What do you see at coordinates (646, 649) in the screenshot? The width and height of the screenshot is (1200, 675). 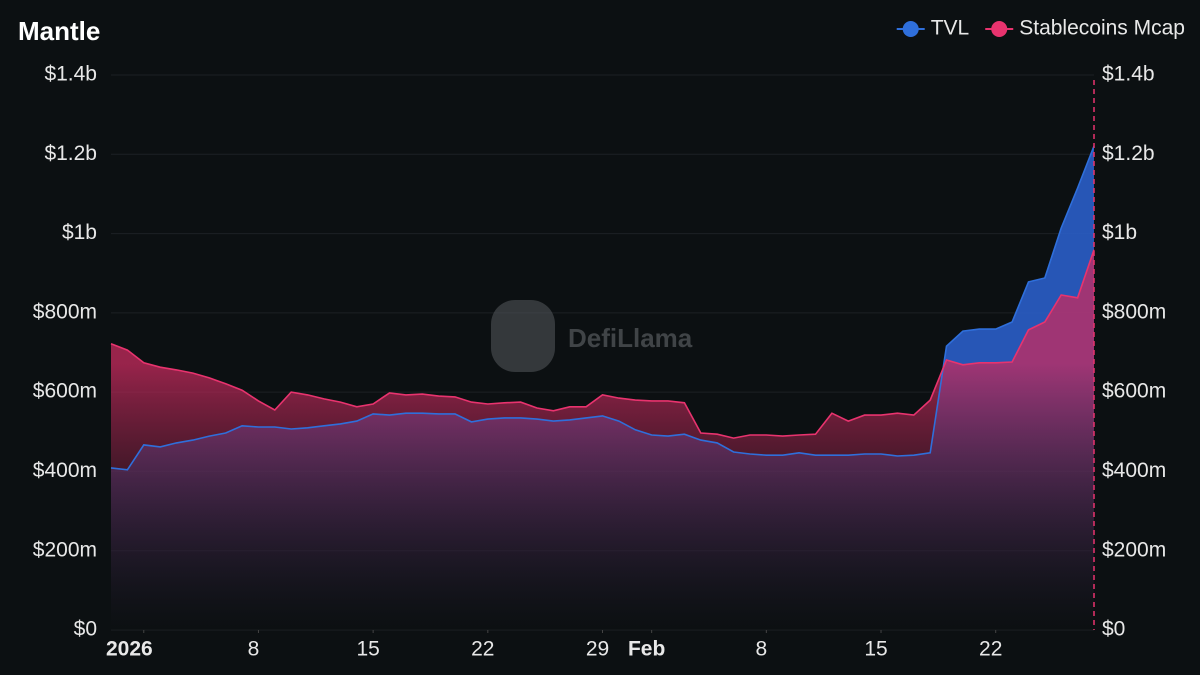 I see `x-tick-label: Feb` at bounding box center [646, 649].